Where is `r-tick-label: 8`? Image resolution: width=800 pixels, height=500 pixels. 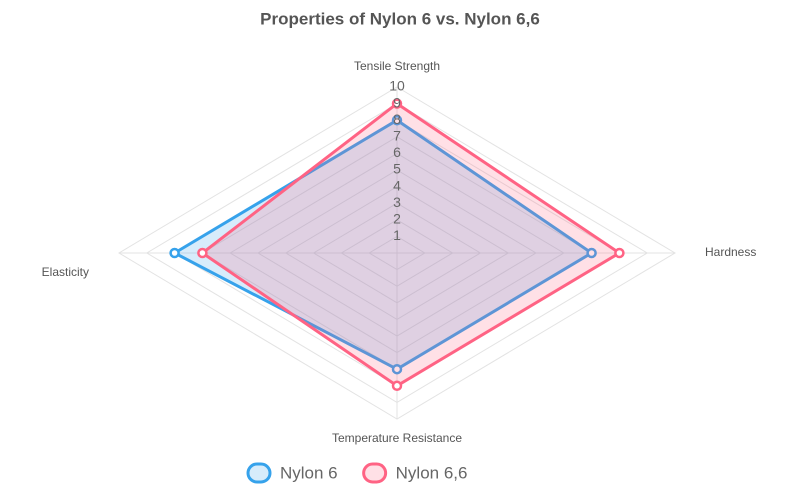 r-tick-label: 8 is located at coordinates (397, 119).